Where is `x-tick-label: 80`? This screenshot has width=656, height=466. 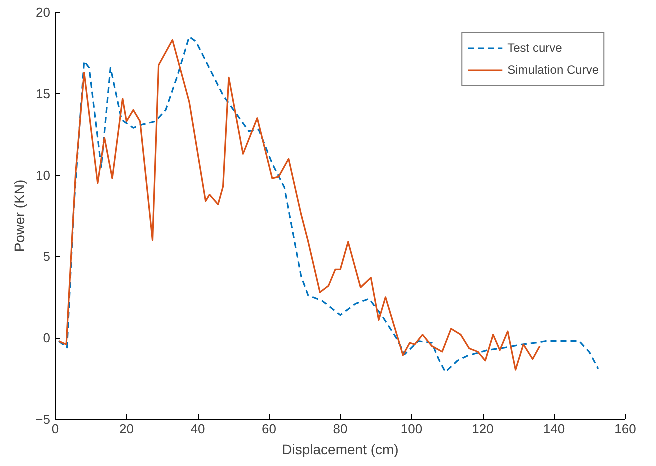 x-tick-label: 80 is located at coordinates (340, 429).